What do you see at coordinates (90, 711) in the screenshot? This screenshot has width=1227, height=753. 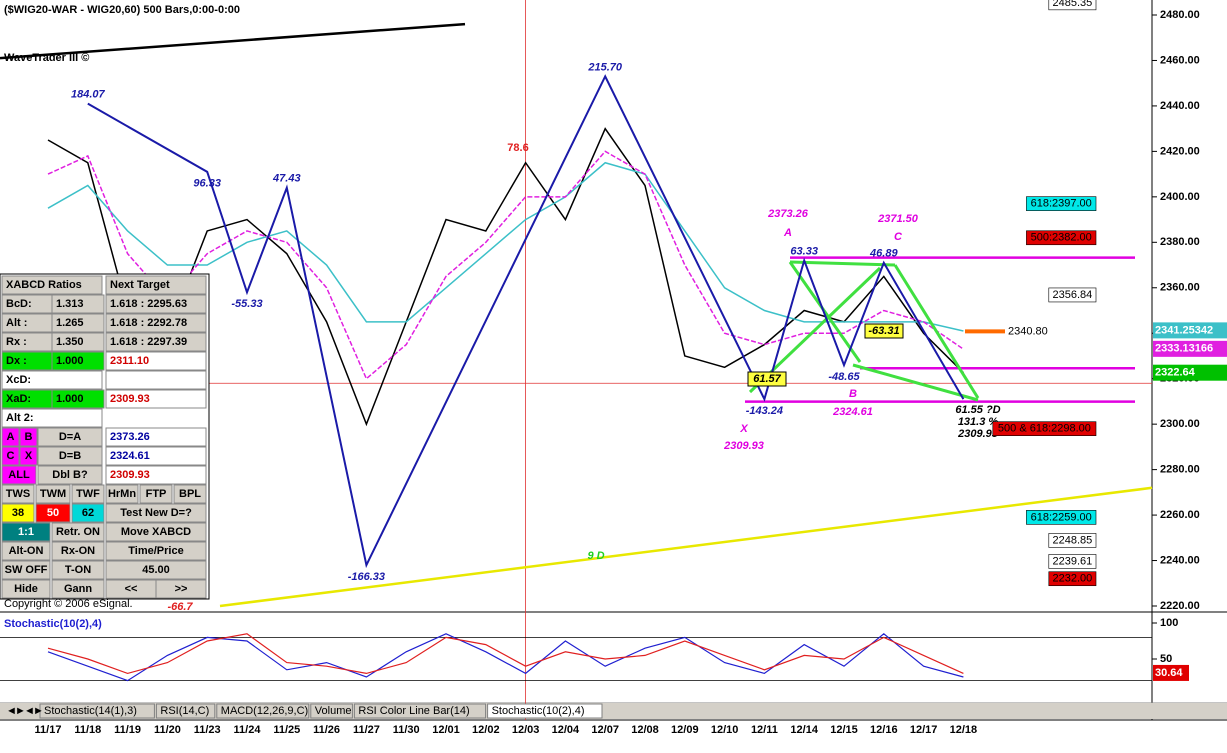 I see `tab-label: Stochastic(14(1),3)` at bounding box center [90, 711].